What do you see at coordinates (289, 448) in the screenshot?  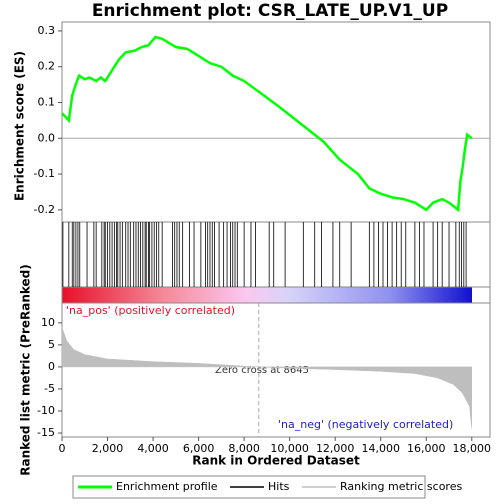 I see `x-tick-label: 10,000` at bounding box center [289, 448].